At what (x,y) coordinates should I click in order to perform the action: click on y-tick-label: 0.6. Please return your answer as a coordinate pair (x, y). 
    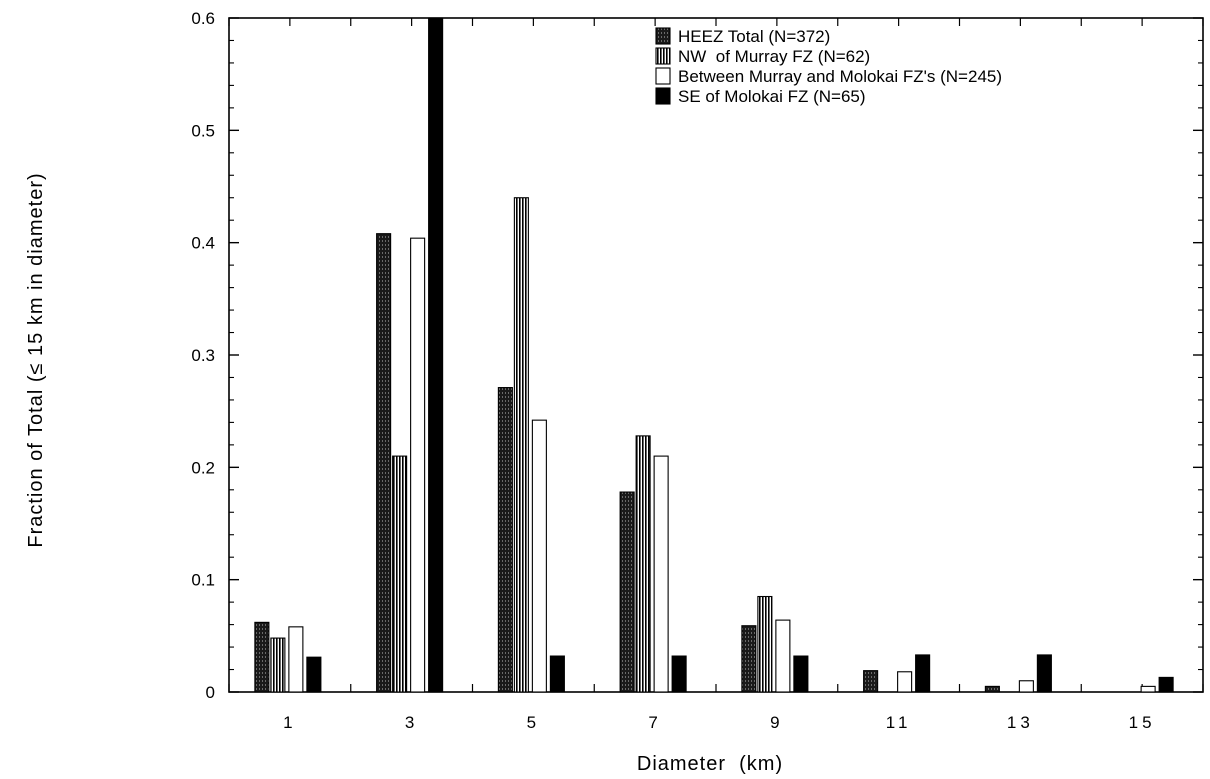
    Looking at the image, I should click on (203, 18).